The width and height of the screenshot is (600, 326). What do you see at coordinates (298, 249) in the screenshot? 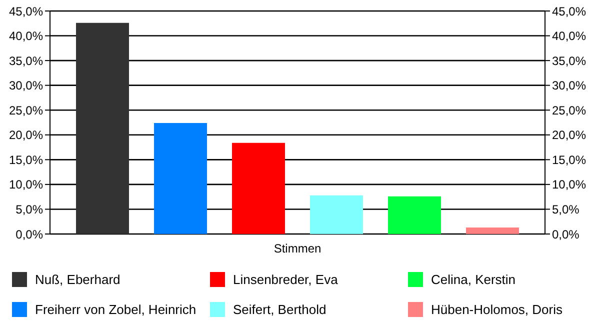
I see `x-tick-label: Stimmen` at bounding box center [298, 249].